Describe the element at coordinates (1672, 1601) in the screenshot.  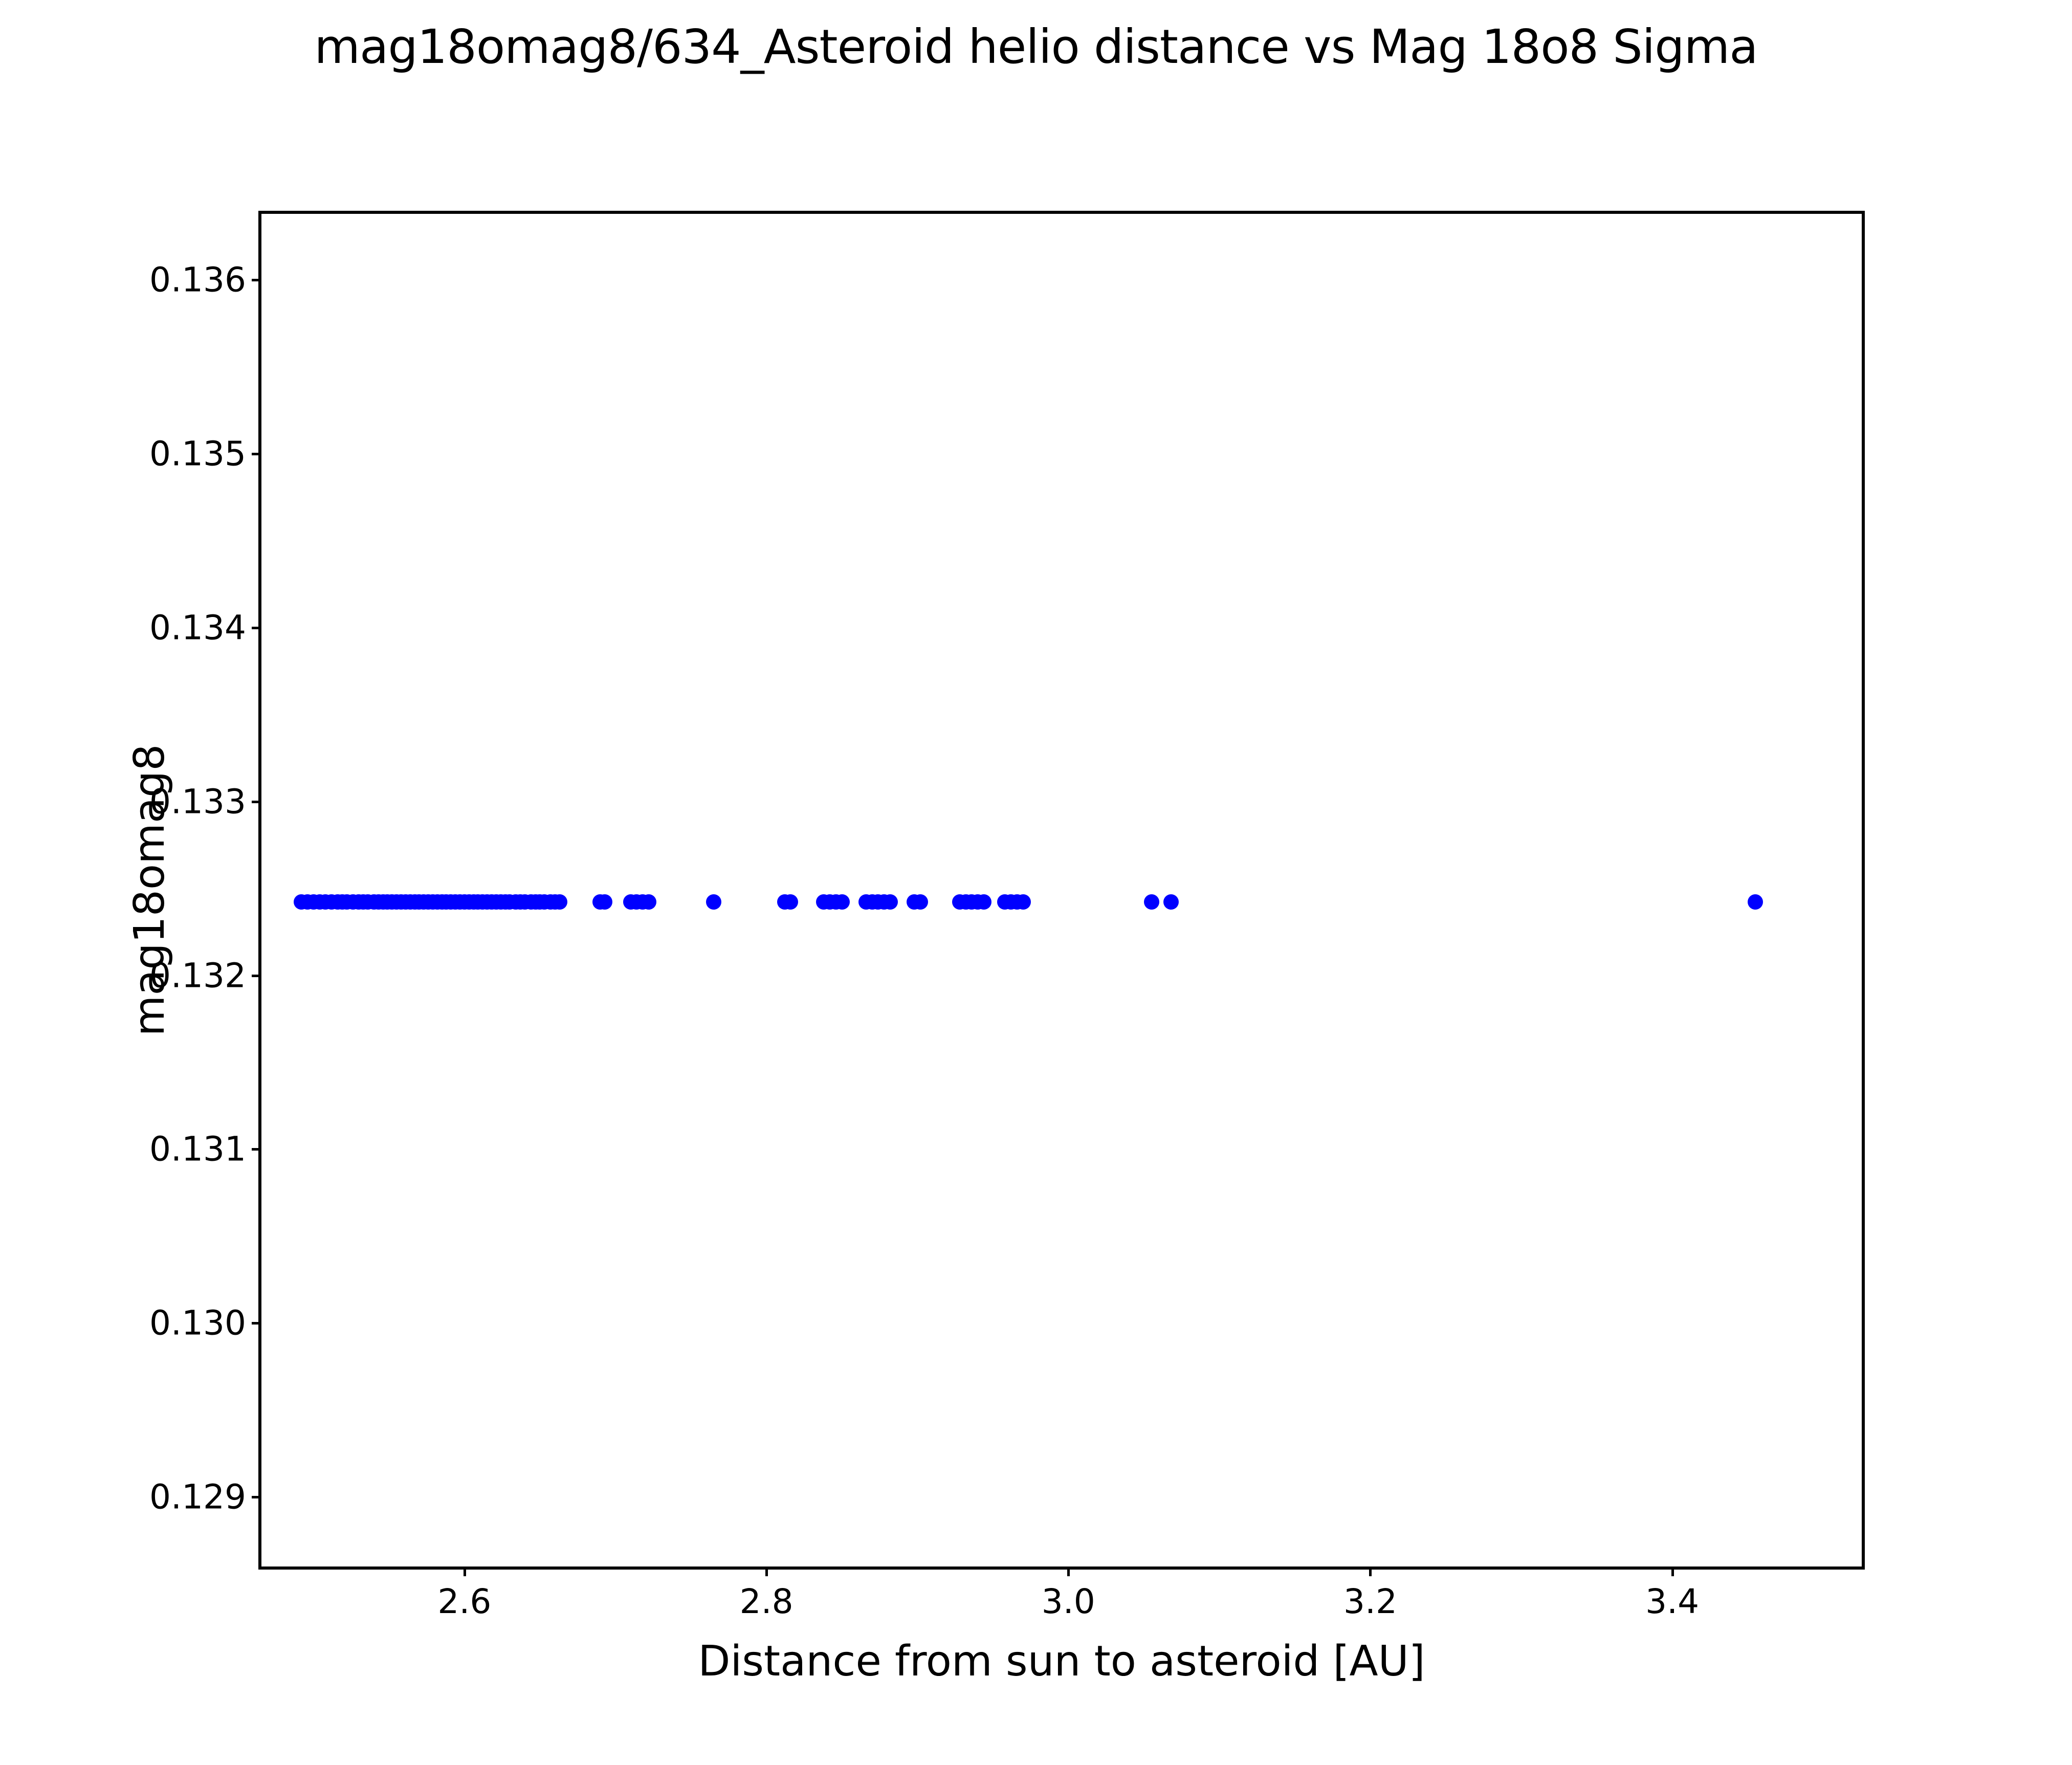
I see `x-tick-label: 3.4` at that location.